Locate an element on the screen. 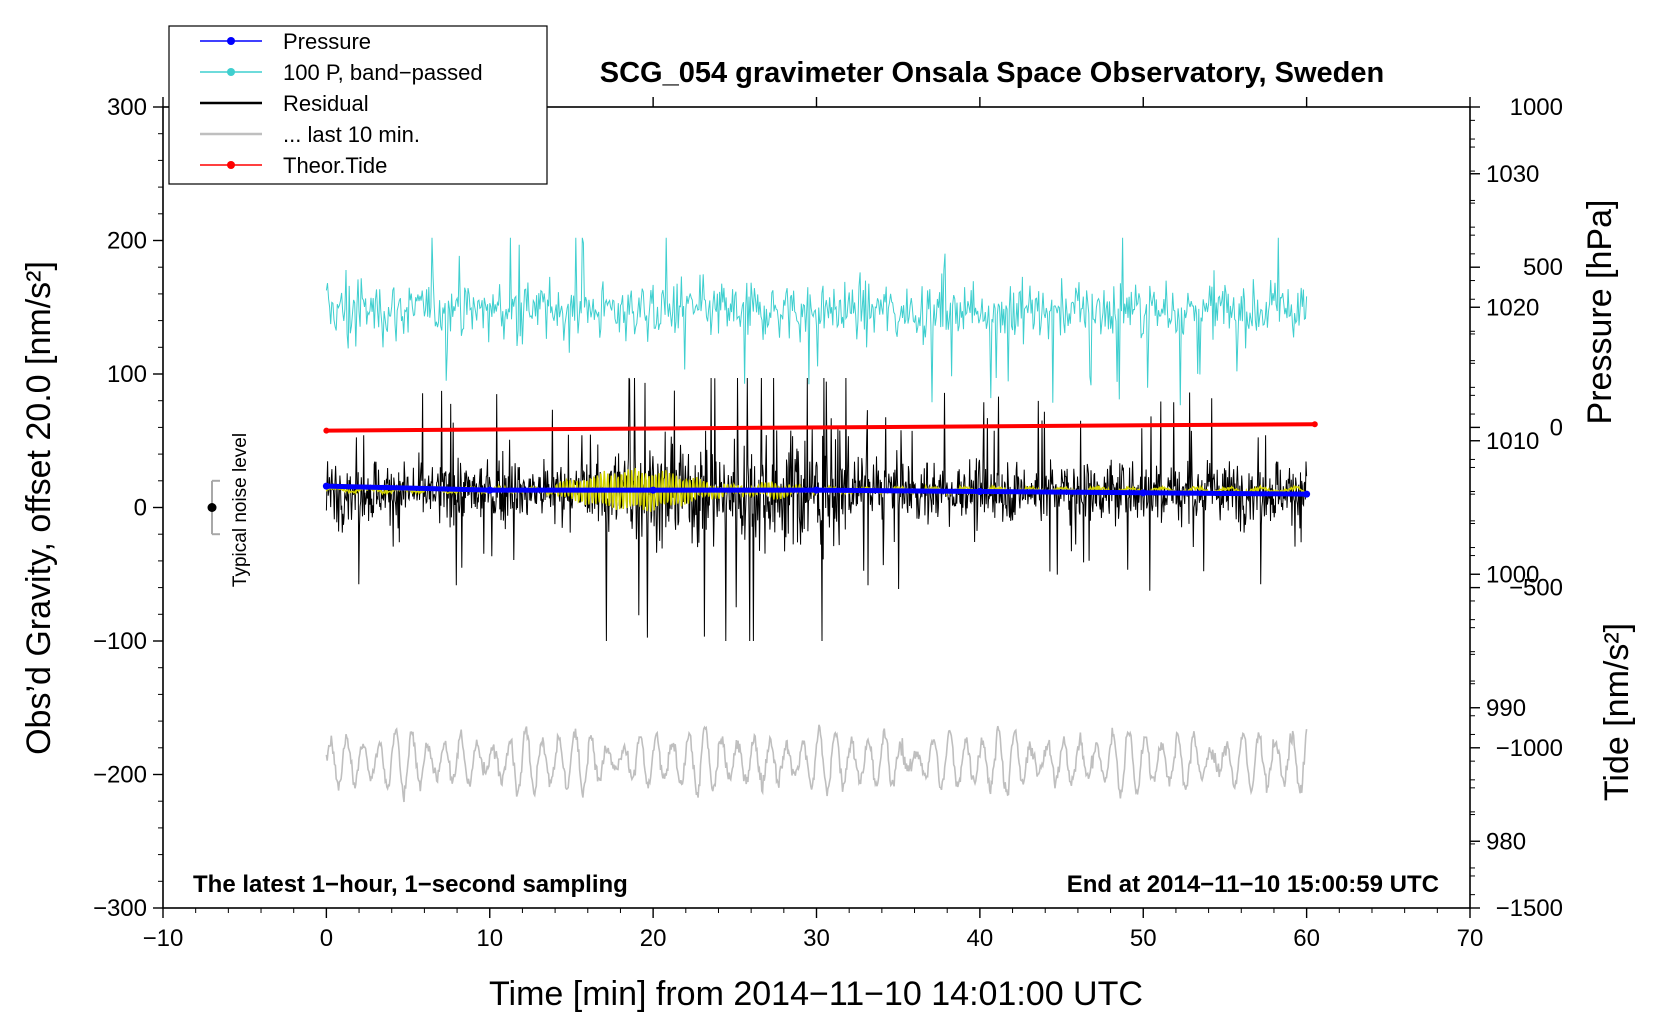 The image size is (1660, 1020). legend-label: Theor.Tide is located at coordinates (335, 165).